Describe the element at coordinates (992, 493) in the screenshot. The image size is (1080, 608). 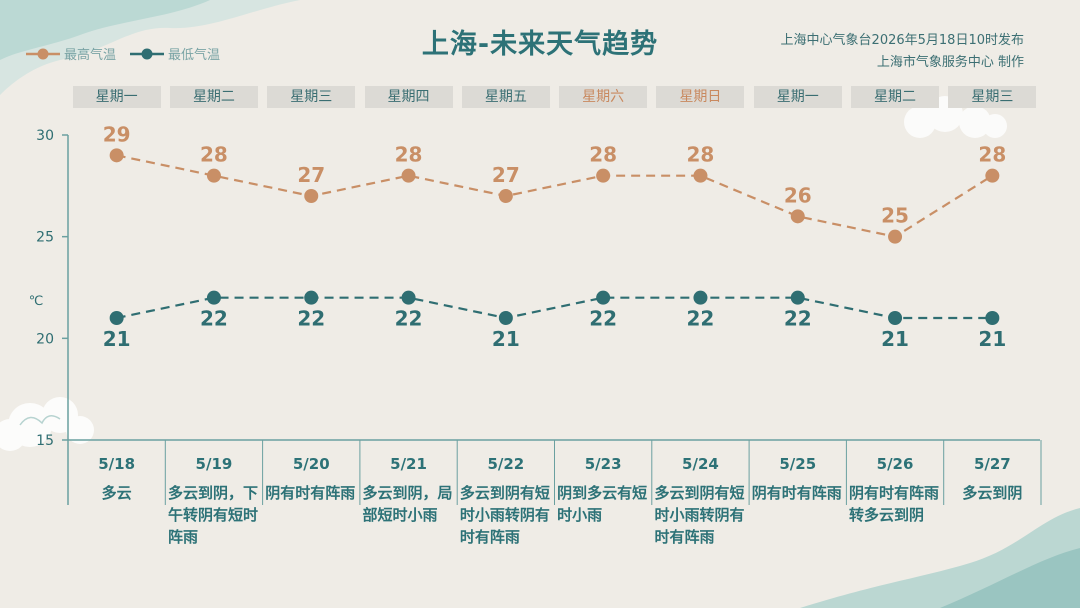
I see `weather-description: 多云到阴` at that location.